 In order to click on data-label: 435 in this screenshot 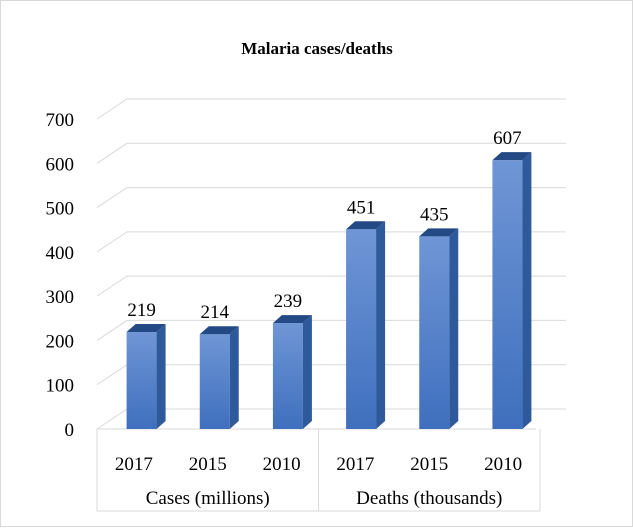, I will do `click(434, 214)`.